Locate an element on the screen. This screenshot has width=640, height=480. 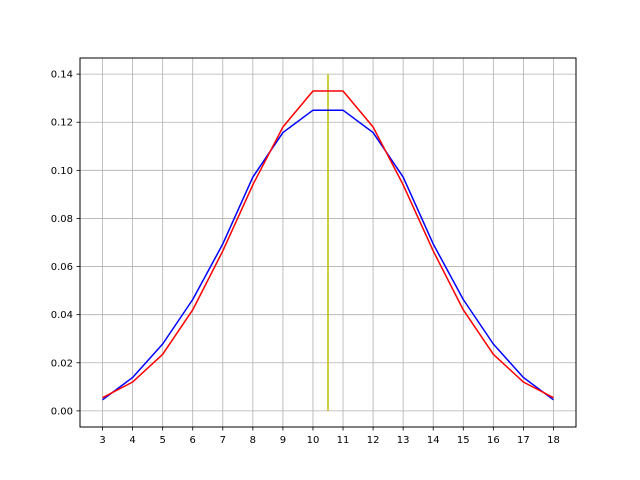
x-tick-label: 18 is located at coordinates (553, 440).